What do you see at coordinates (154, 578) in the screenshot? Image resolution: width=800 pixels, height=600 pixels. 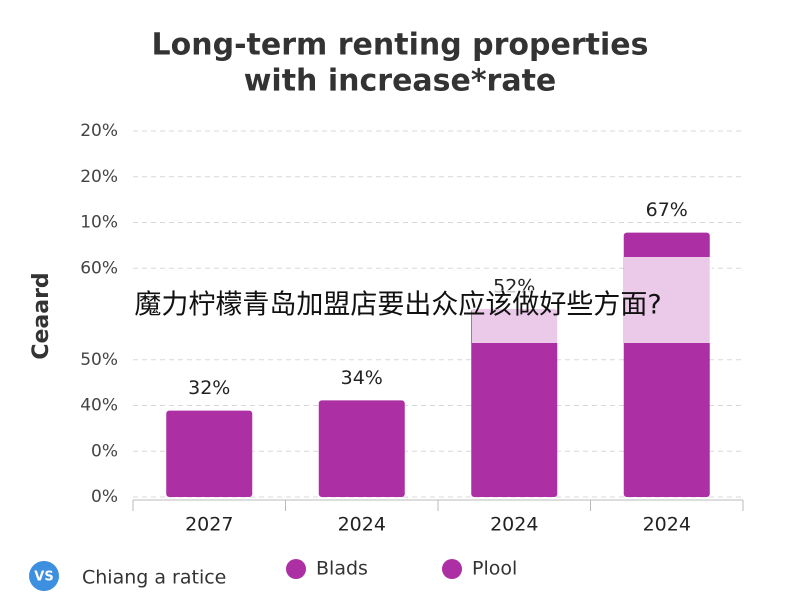 I see `note: Chiang a ratice` at bounding box center [154, 578].